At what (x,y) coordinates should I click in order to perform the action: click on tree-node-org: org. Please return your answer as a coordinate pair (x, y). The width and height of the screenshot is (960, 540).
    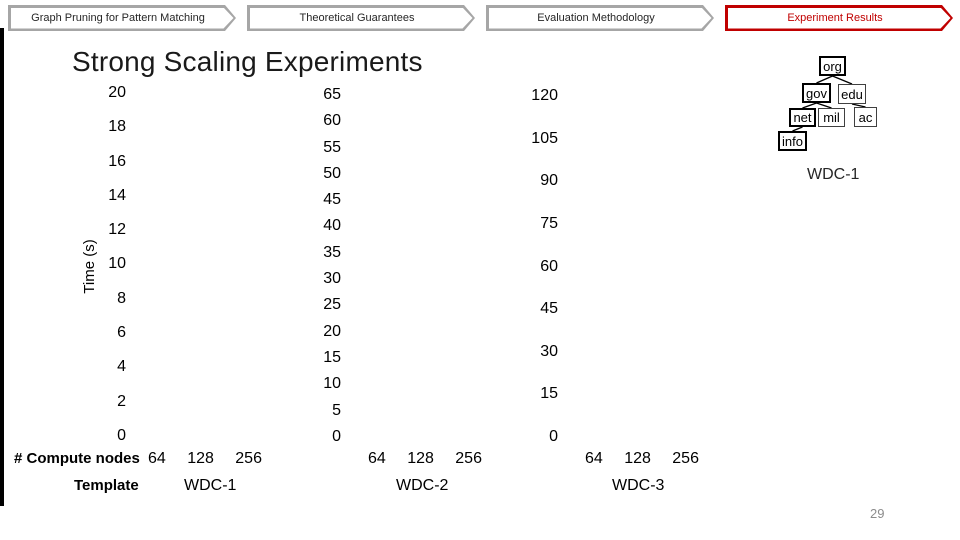
    Looking at the image, I should click on (832, 66).